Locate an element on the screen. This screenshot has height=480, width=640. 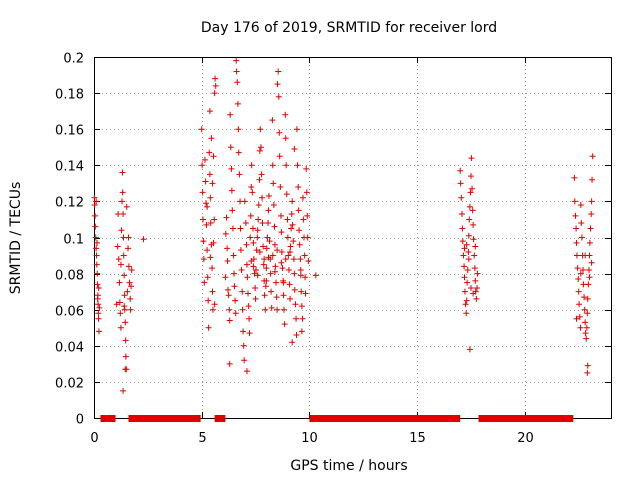
y-tick-label: 0.04 is located at coordinates (69, 348).